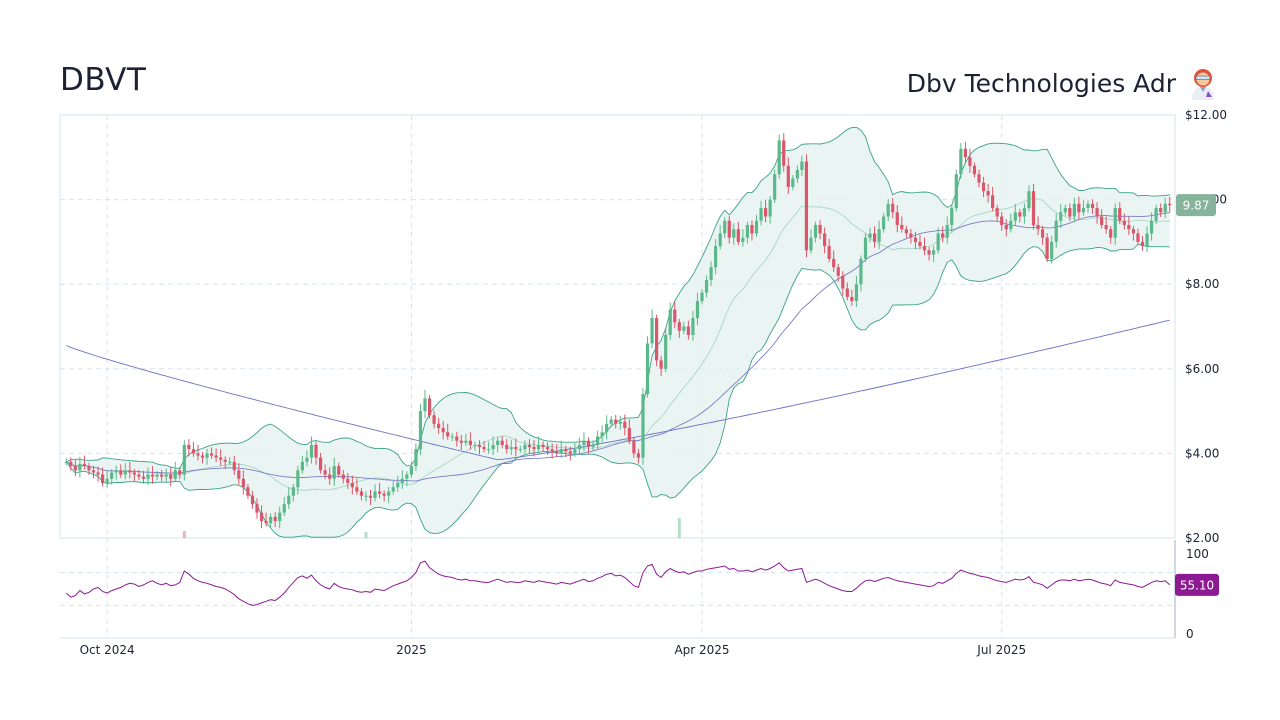  I want to click on date-tick-label: Jul 2025, so click(1001, 650).